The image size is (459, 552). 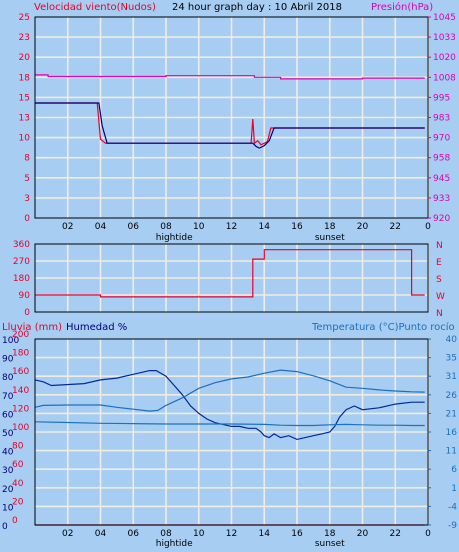 I want to click on x-tick-wind: 22, so click(x=395, y=227).